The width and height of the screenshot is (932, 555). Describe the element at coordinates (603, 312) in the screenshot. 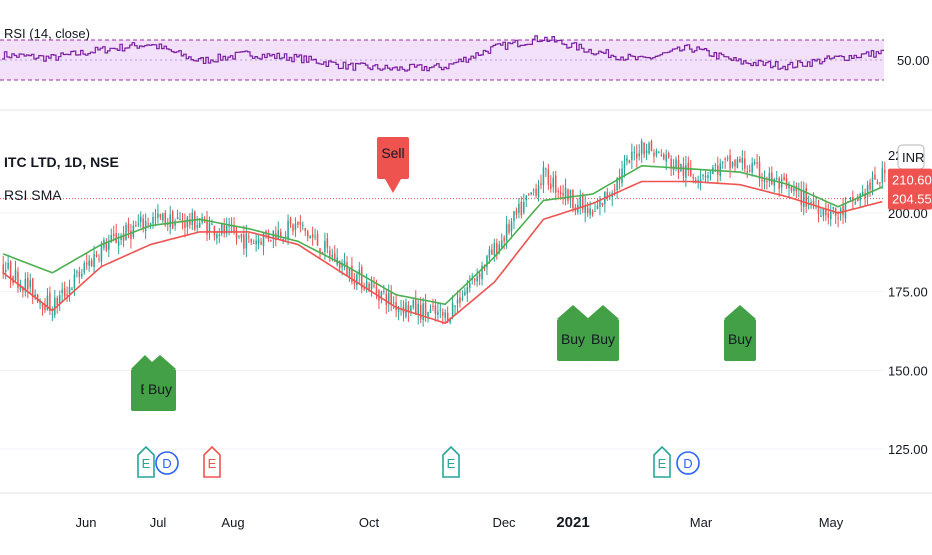

I see `buy-signal-arrow` at that location.